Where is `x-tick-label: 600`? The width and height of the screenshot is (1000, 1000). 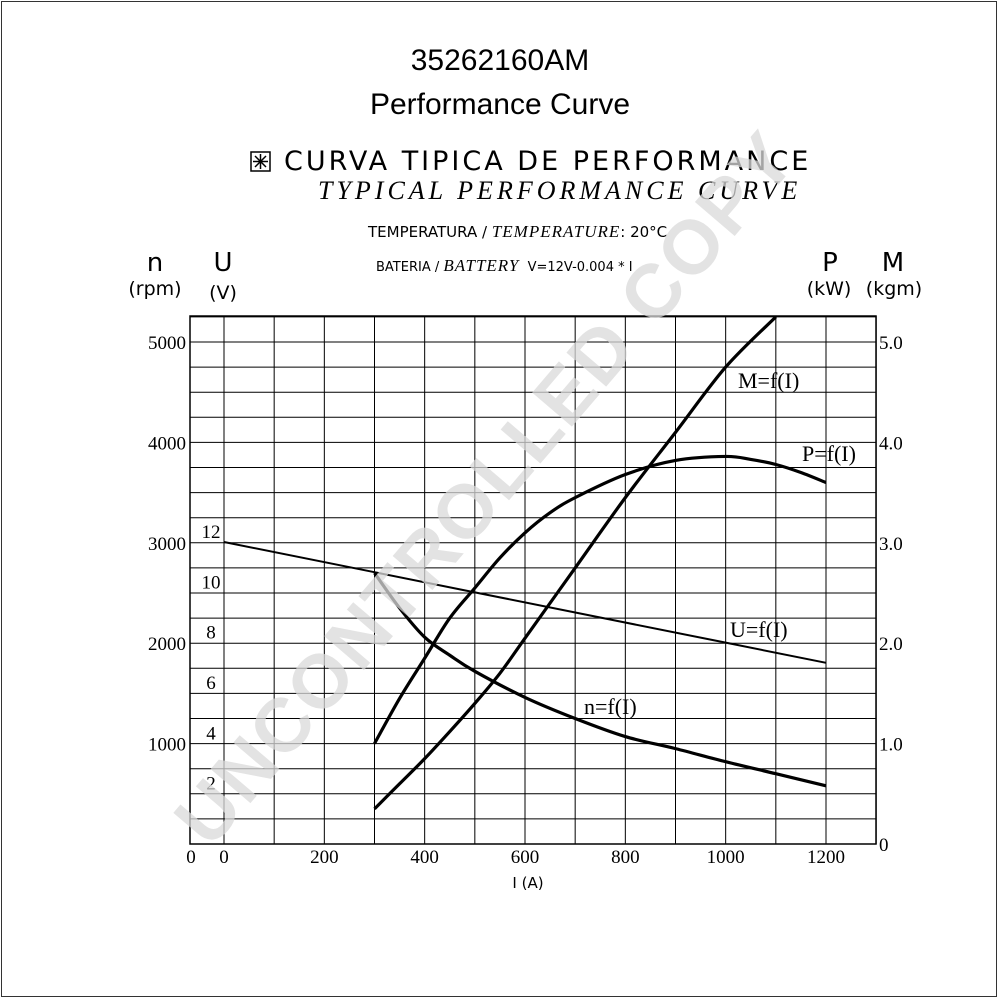
x-tick-label: 600 is located at coordinates (525, 857).